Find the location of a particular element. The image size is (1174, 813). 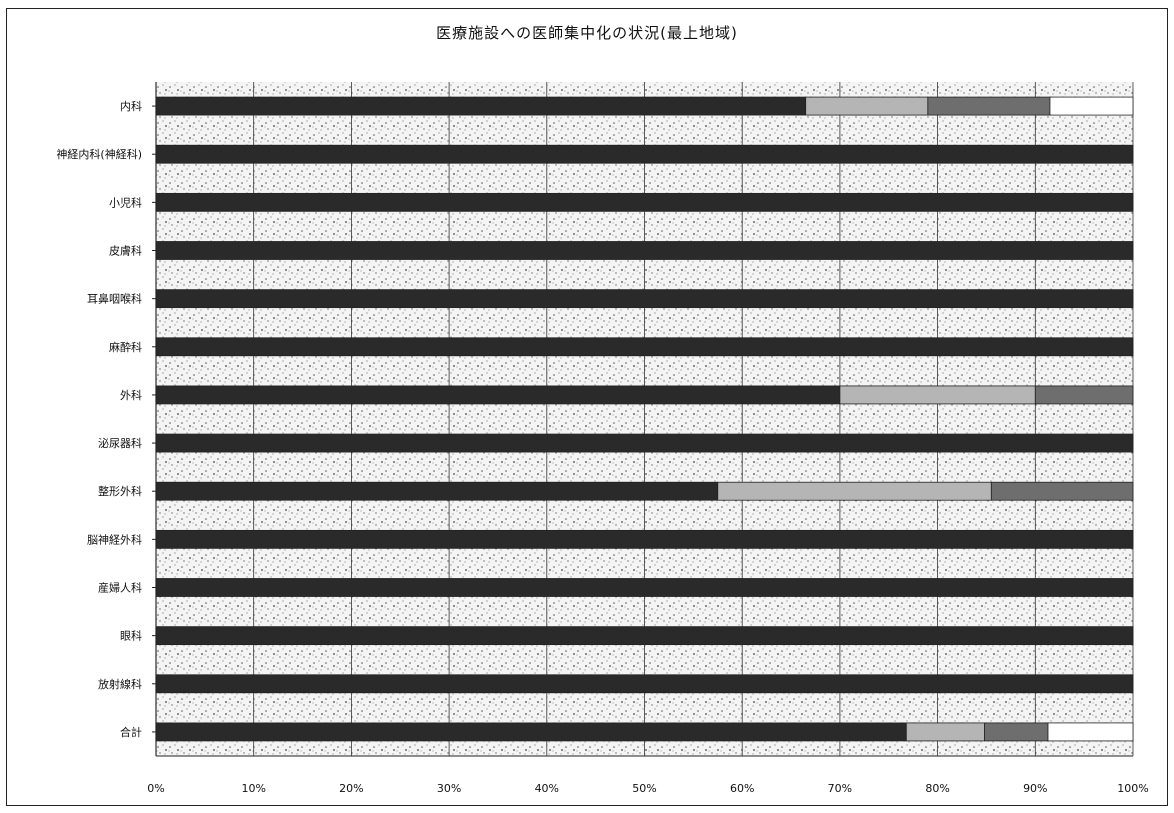

x-tick-label: 30% is located at coordinates (449, 788).